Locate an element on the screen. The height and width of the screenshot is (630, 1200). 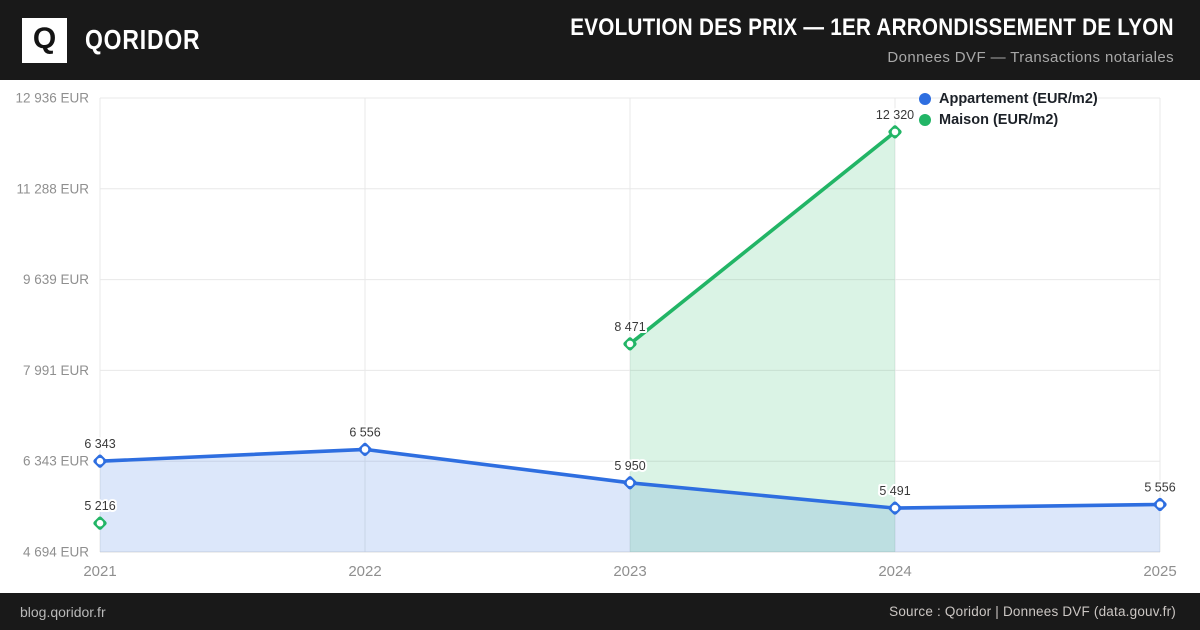
chart-legend: Appartement (EUR/m2) Maison (EUR/m2) is located at coordinates (1008, 112).